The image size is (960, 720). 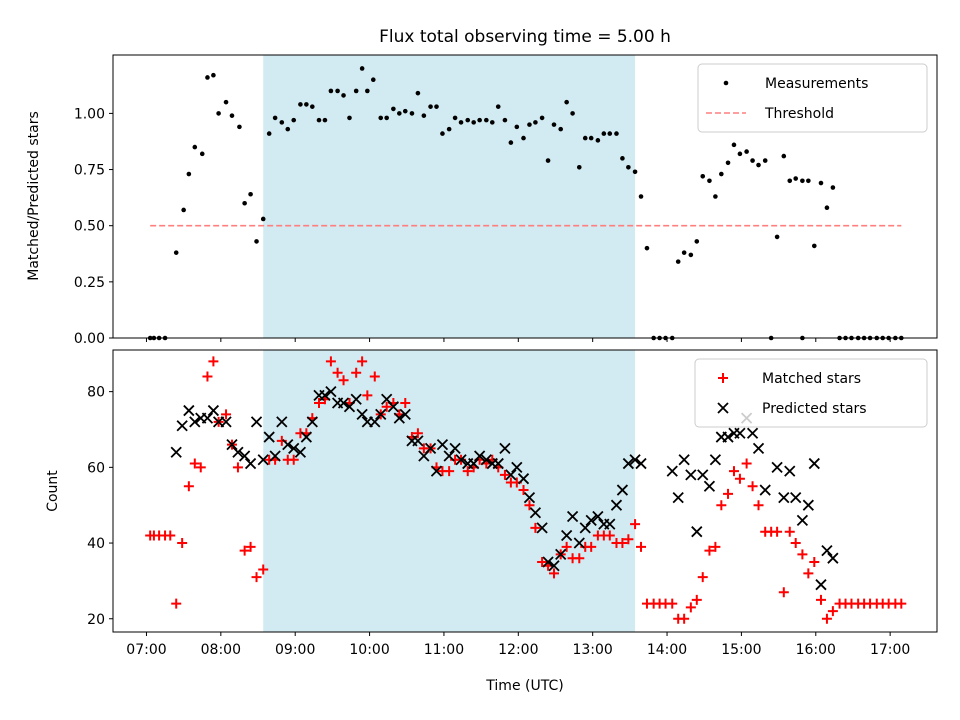 What do you see at coordinates (592, 650) in the screenshot?
I see `x-tick-label: 13:00` at bounding box center [592, 650].